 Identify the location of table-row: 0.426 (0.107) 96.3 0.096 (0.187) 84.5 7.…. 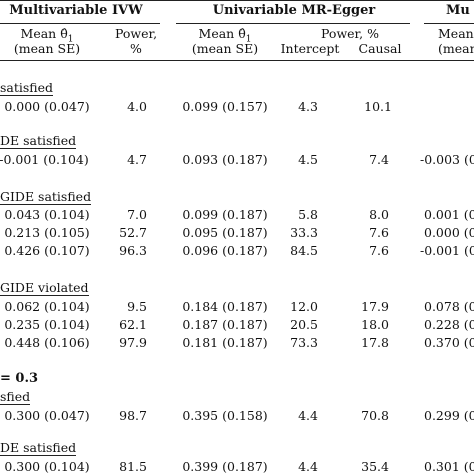
(239, 250).